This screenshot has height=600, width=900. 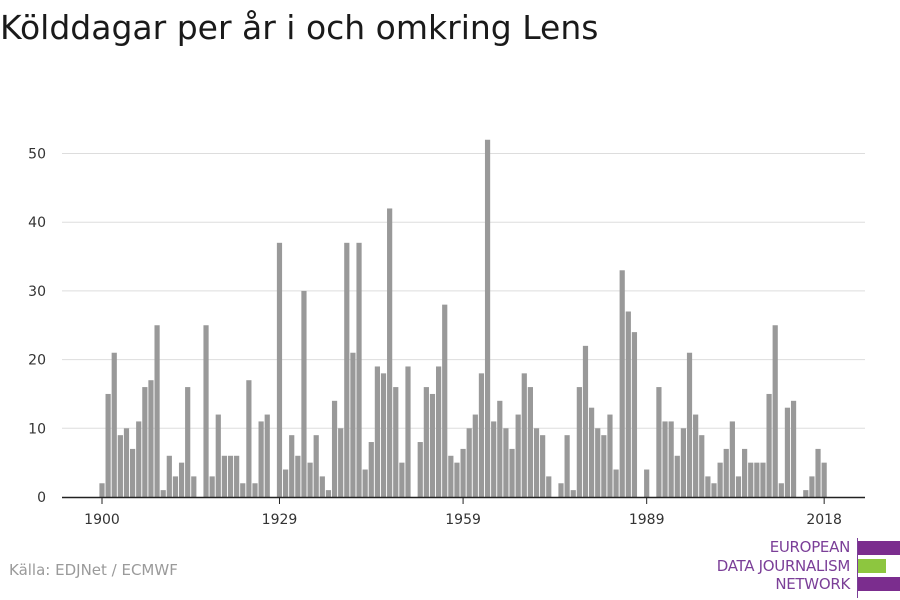 I want to click on logo-text-line-3: NETWORK, so click(x=812, y=584).